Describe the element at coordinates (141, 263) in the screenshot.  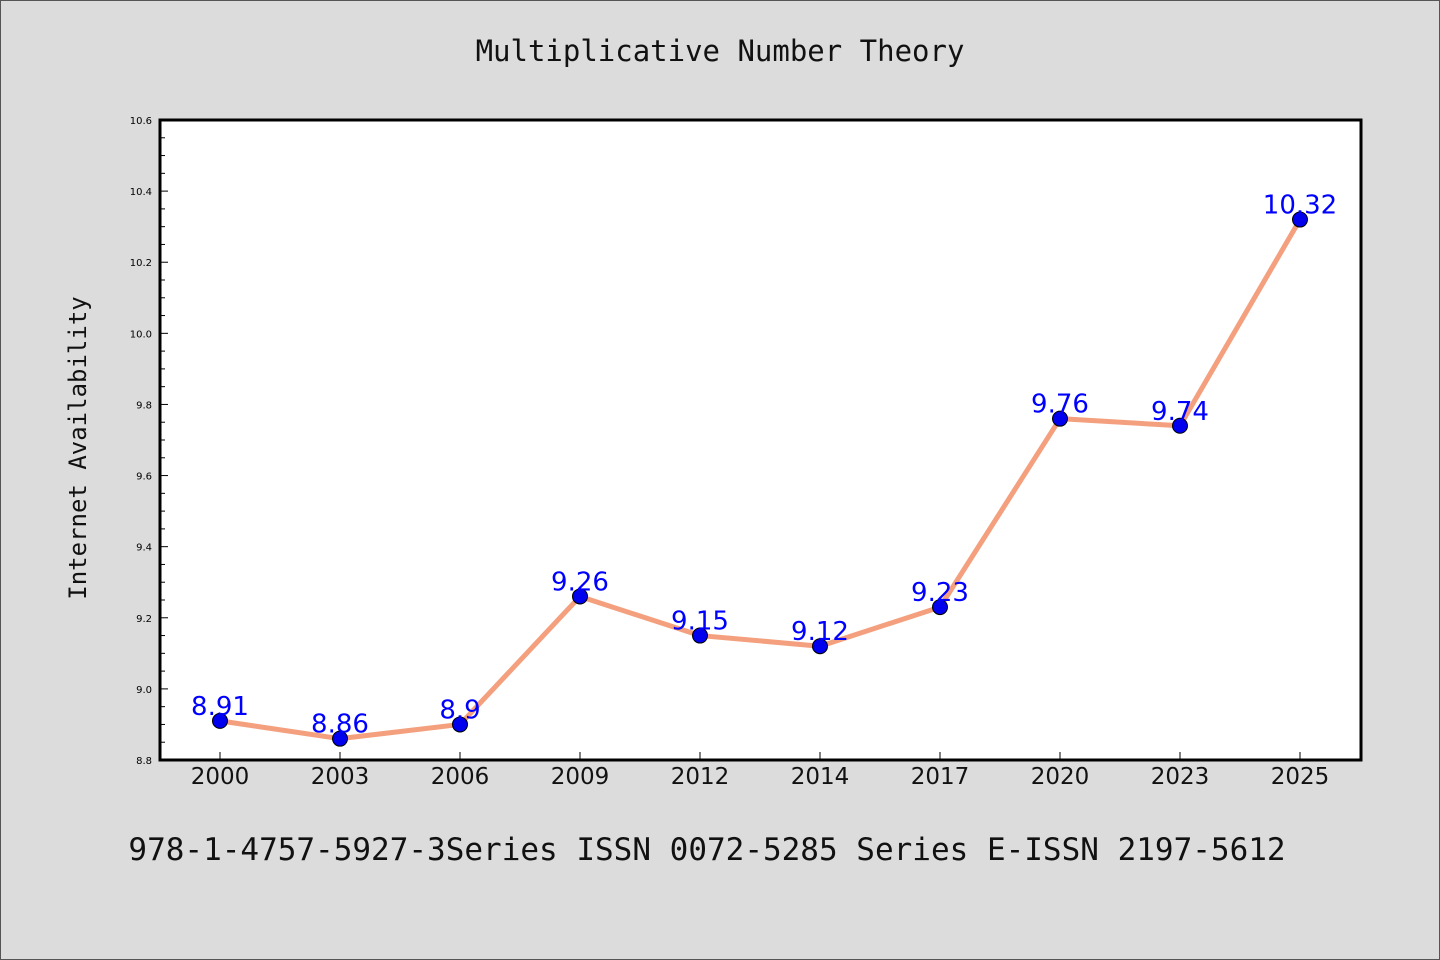
I see `y-tick-label: 10.2` at that location.